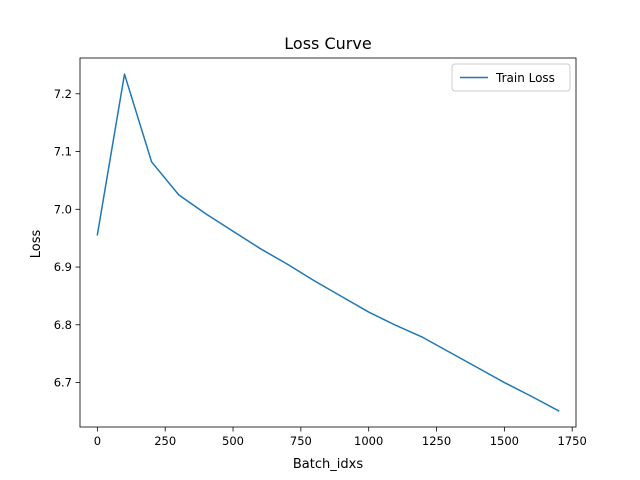 This screenshot has width=640, height=480. Describe the element at coordinates (165, 441) in the screenshot. I see `x-tick-label: 250` at that location.